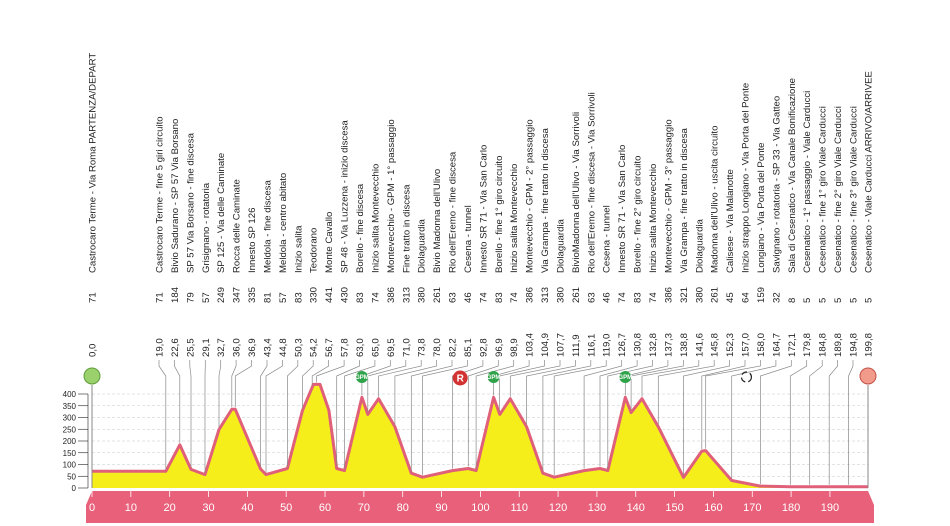  What do you see at coordinates (519, 508) in the screenshot?
I see `x-tick-label: 110` at bounding box center [519, 508].